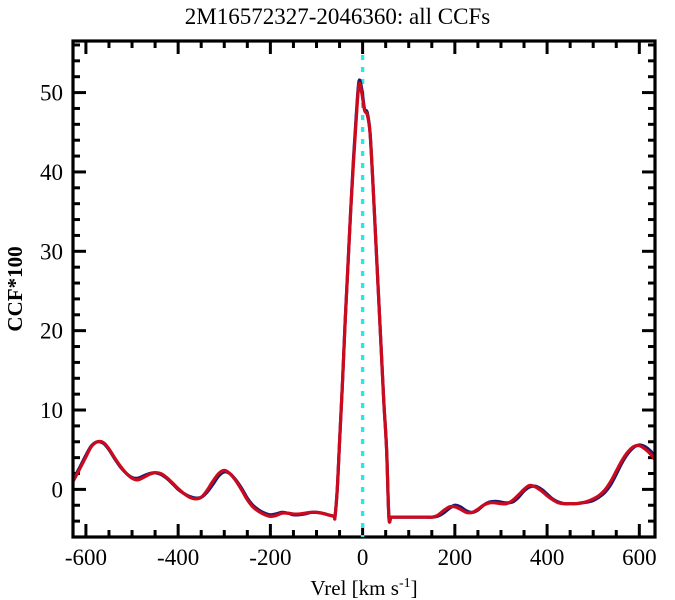 This screenshot has height=600, width=675. Describe the element at coordinates (455, 557) in the screenshot. I see `x-tick-label: 200` at that location.